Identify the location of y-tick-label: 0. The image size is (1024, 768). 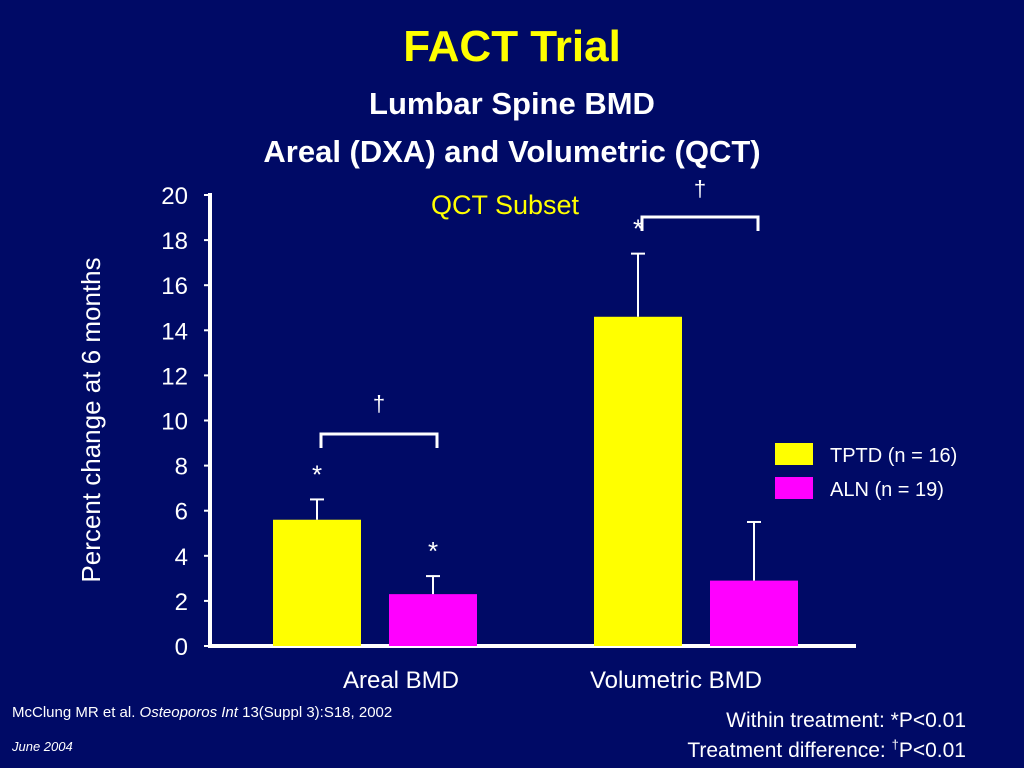
(181, 647).